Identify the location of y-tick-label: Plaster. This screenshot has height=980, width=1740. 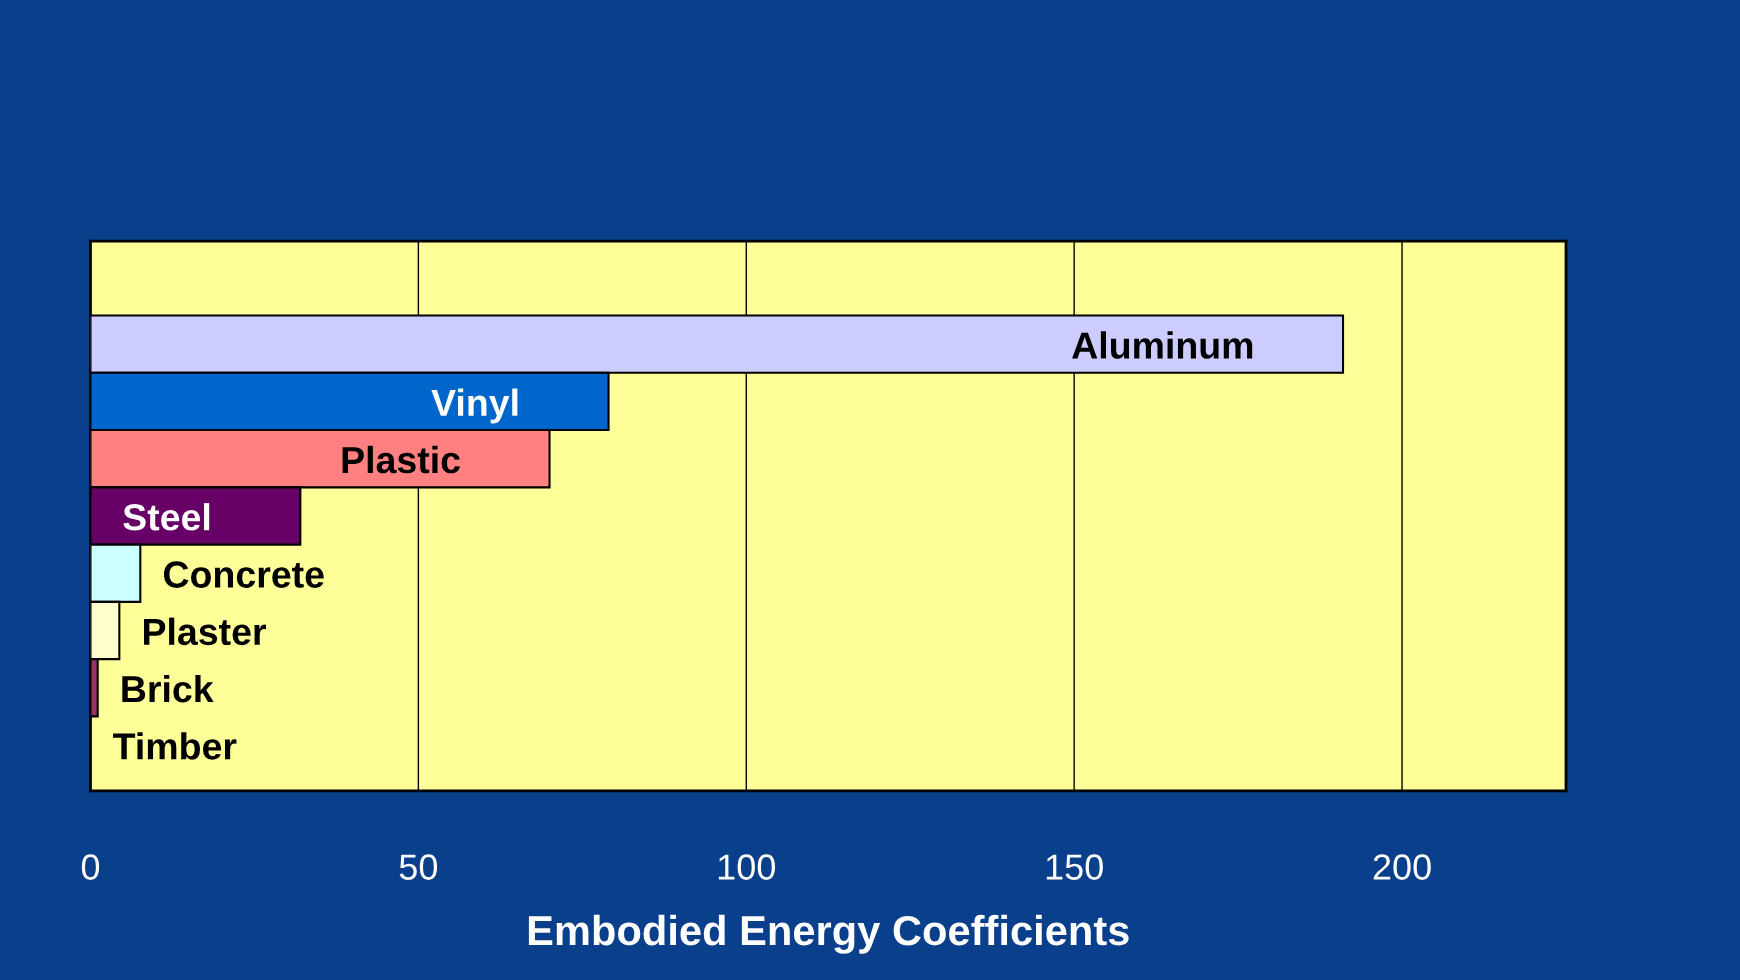
(204, 631).